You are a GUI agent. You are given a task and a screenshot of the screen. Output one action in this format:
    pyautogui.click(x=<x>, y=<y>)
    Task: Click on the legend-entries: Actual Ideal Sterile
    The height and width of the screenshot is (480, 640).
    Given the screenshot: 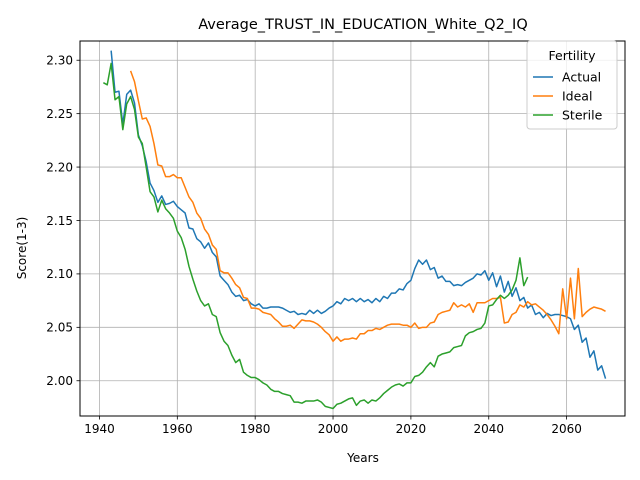 What is the action you would take?
    pyautogui.click(x=568, y=96)
    